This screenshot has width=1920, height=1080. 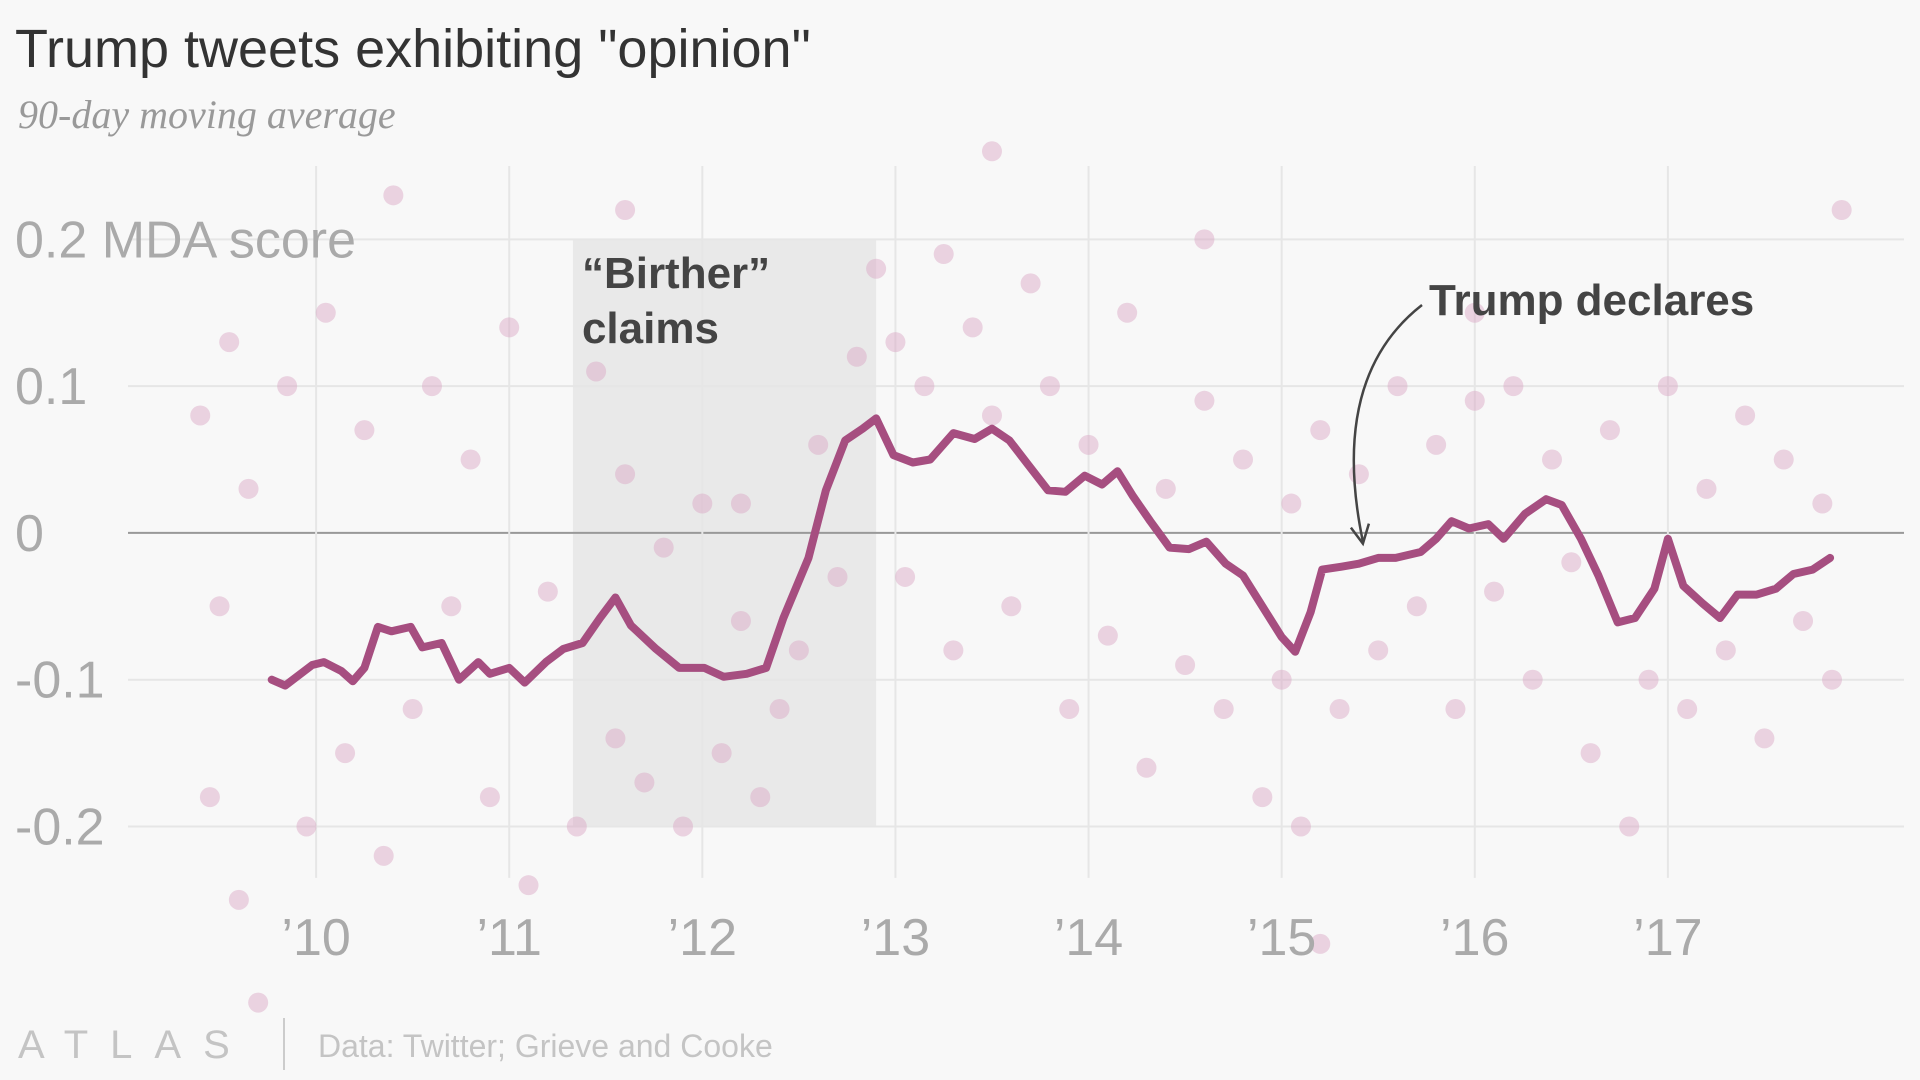 I want to click on x-tick-label: ’17, so click(x=1667, y=938).